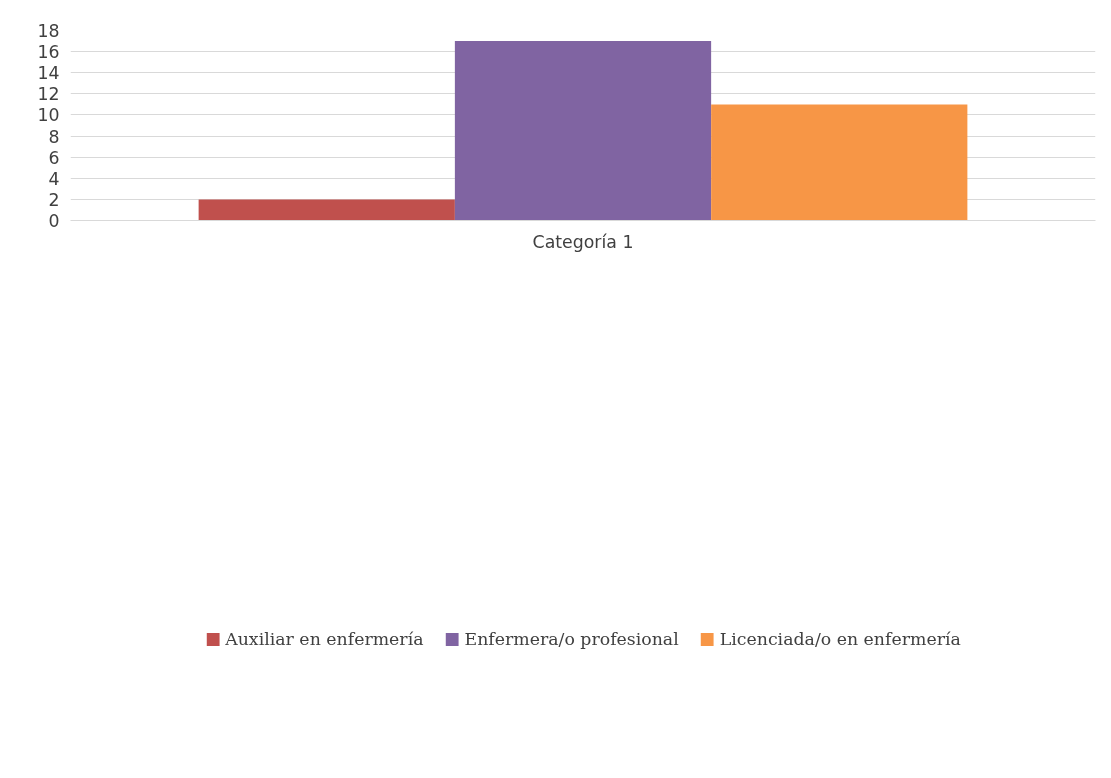 The image size is (1111, 778). Describe the element at coordinates (54, 178) in the screenshot. I see `y-tick-label: 4` at that location.